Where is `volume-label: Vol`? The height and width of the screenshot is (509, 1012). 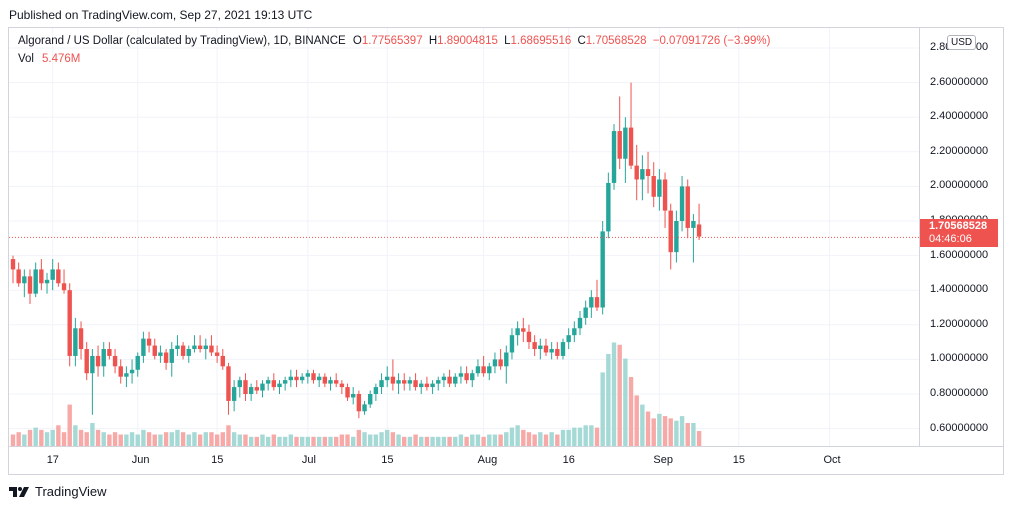 volume-label: Vol is located at coordinates (26, 59).